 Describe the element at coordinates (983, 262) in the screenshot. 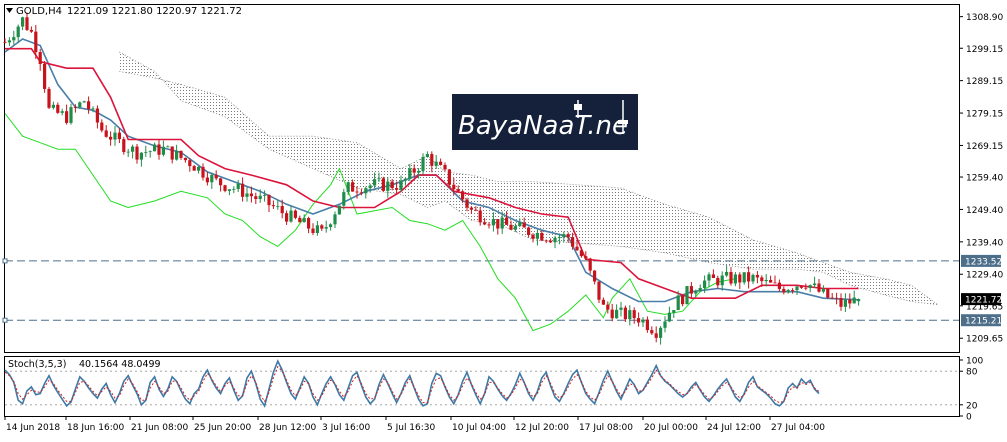

I see `upper-level-label: 1233.52` at that location.